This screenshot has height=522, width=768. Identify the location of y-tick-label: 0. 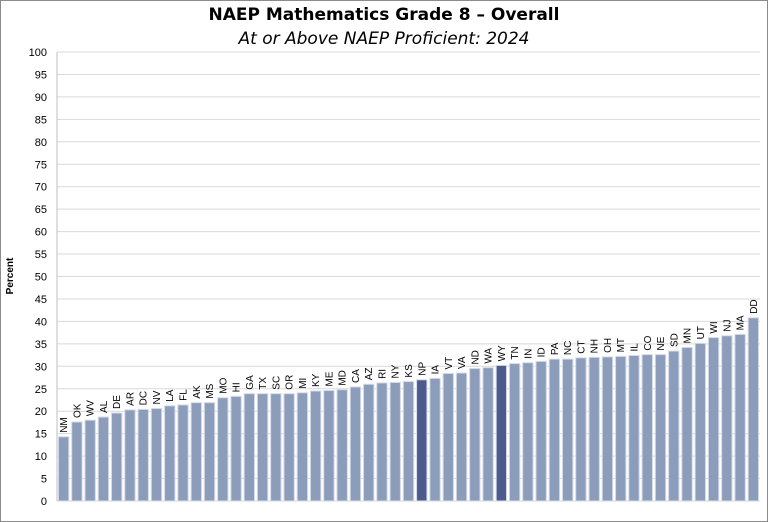
(44, 502).